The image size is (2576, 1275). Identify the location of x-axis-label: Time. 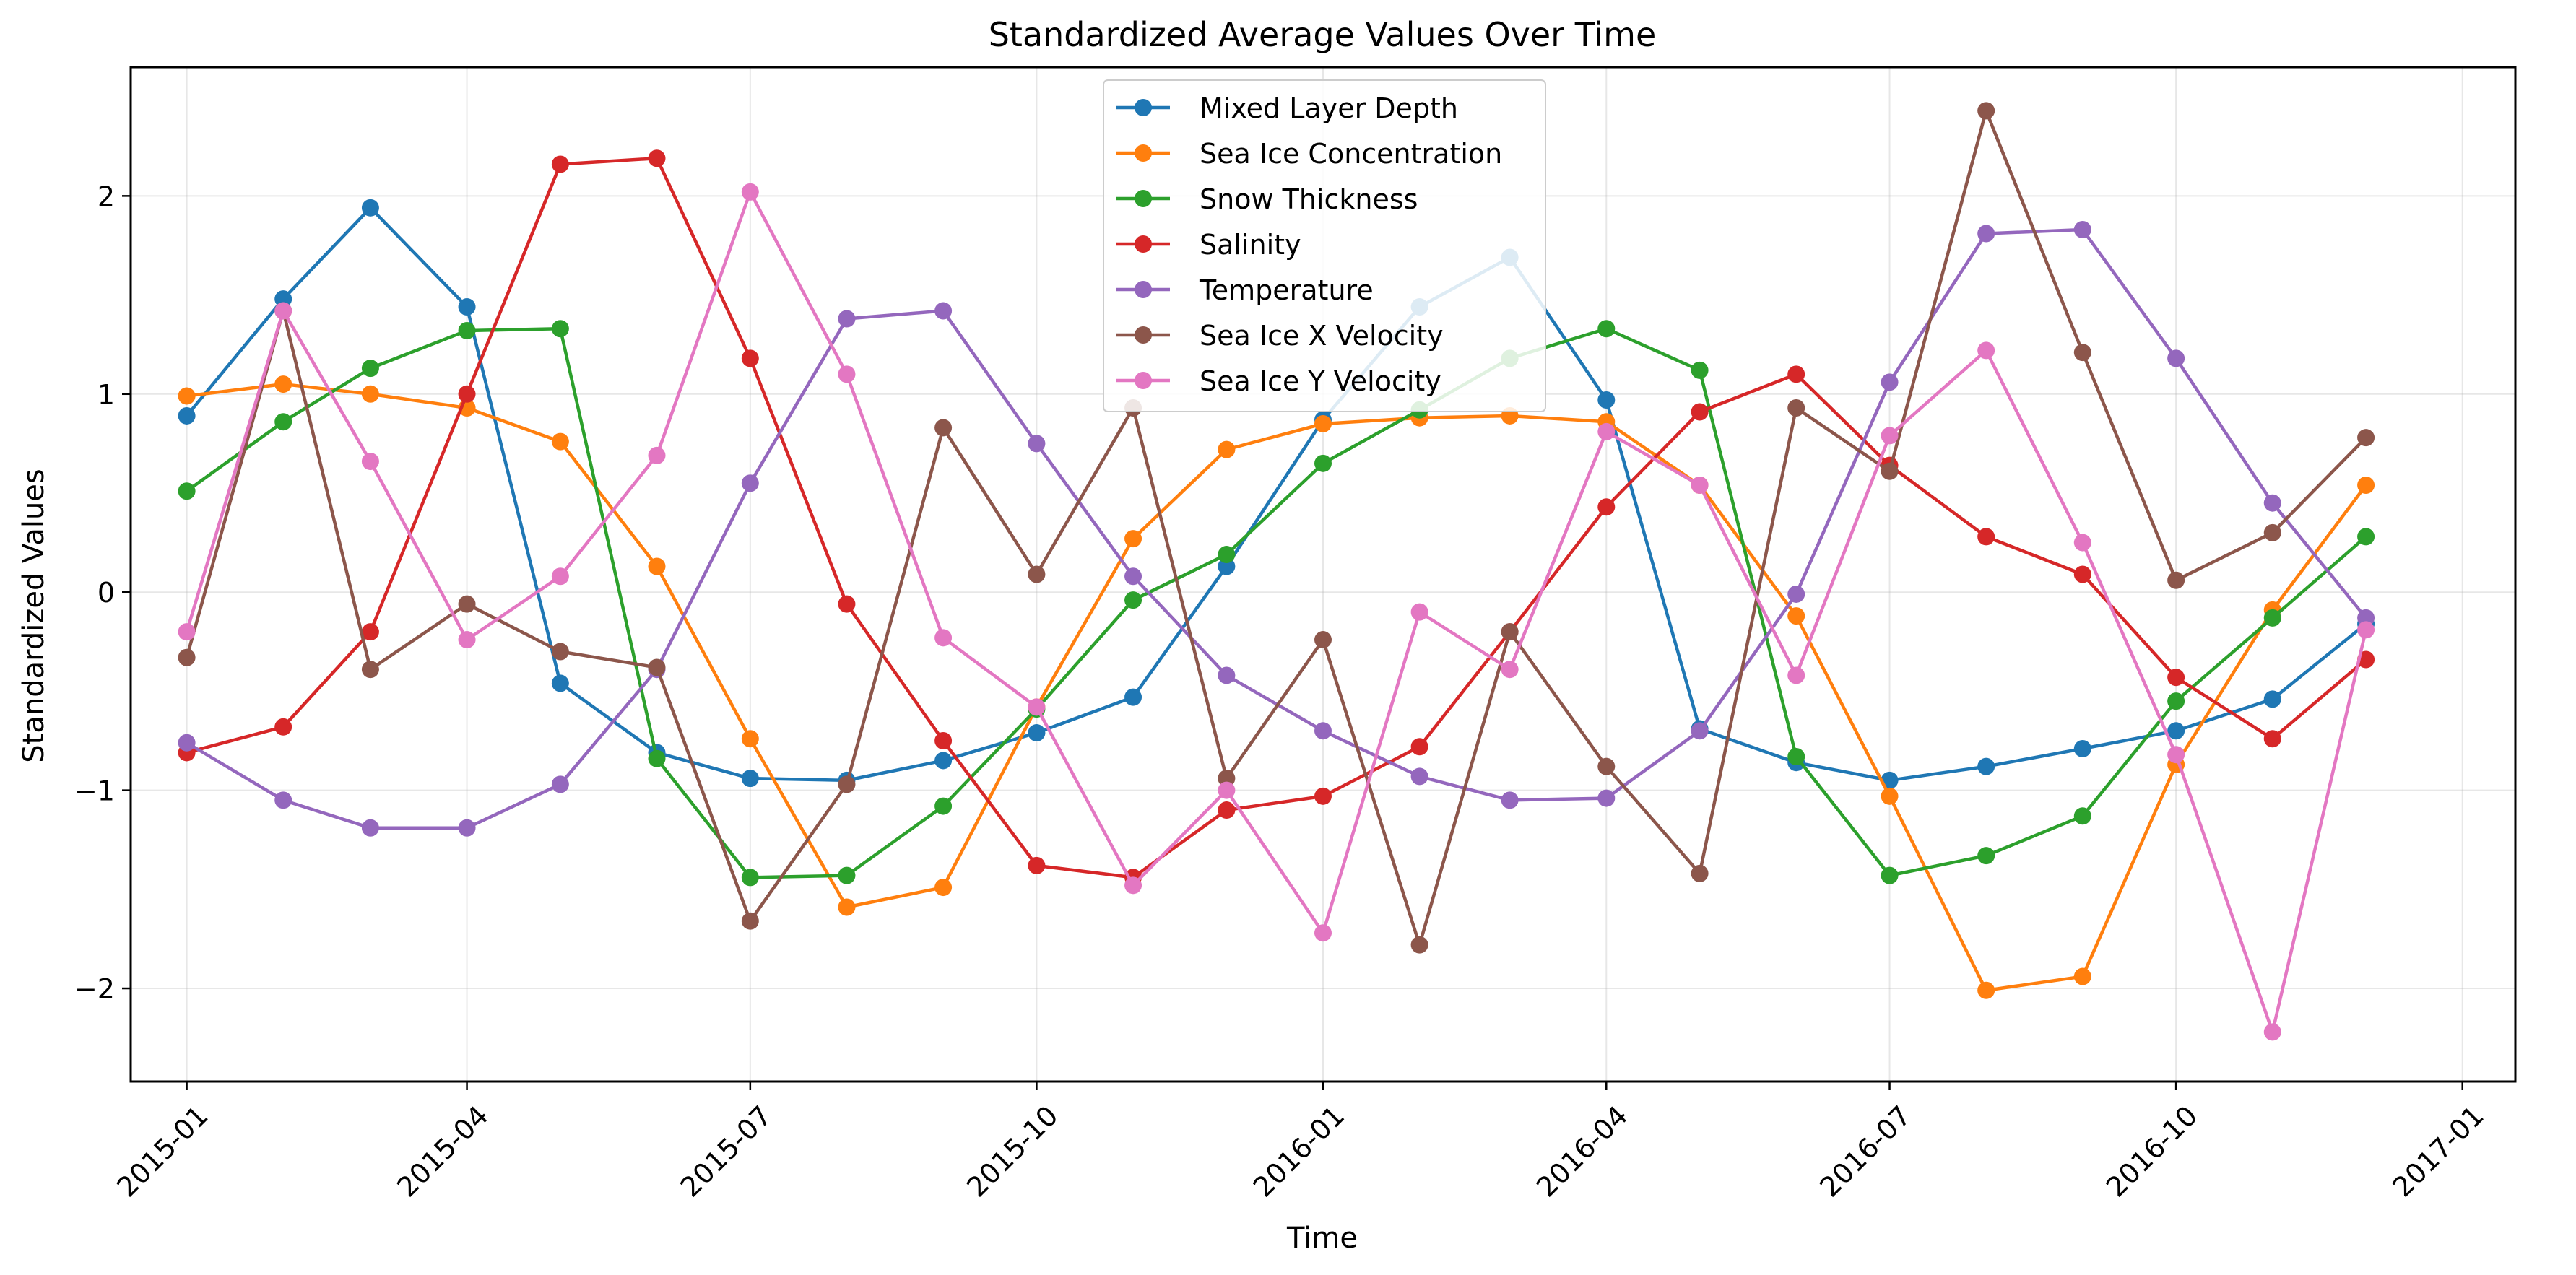
(1322, 1238).